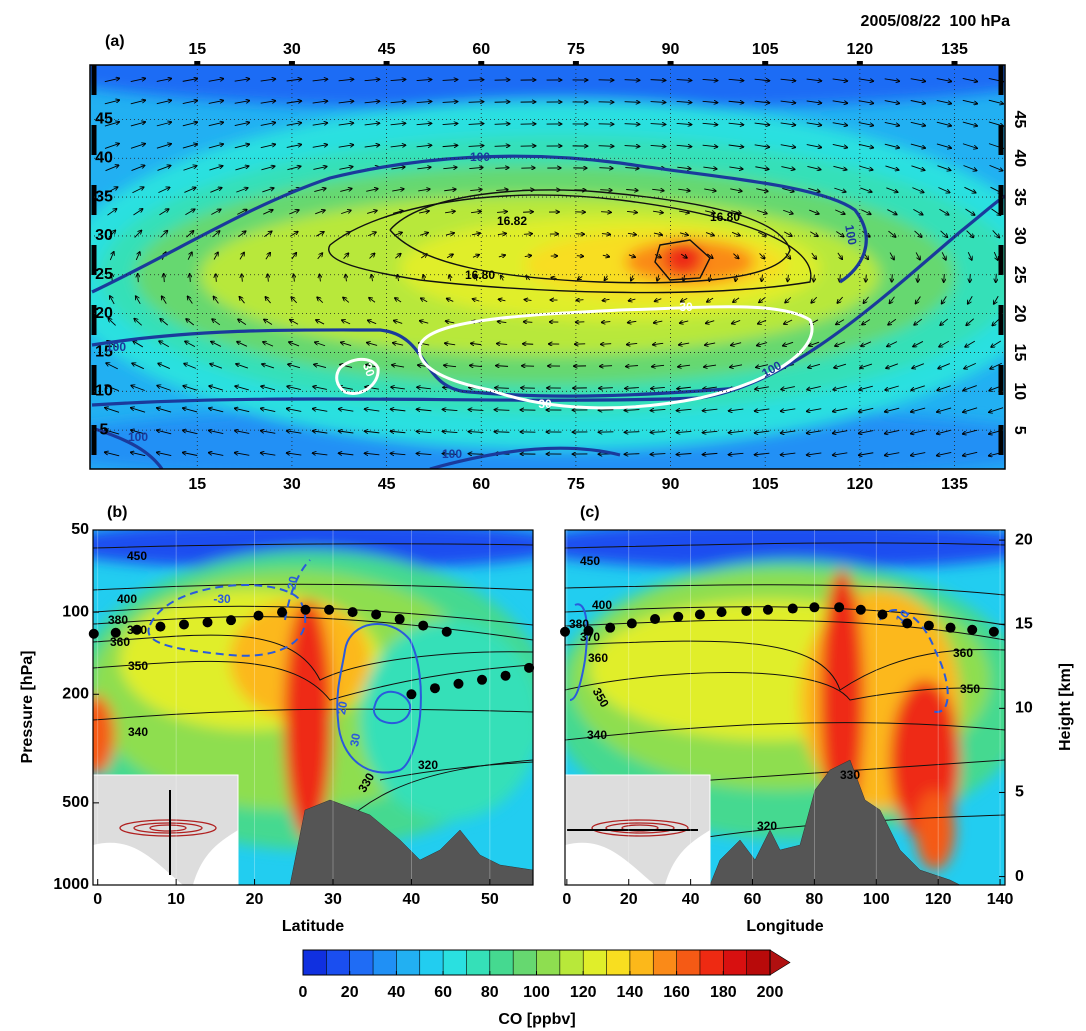 The width and height of the screenshot is (1086, 1031). What do you see at coordinates (117, 512) in the screenshot?
I see `panel-label: (b)` at bounding box center [117, 512].